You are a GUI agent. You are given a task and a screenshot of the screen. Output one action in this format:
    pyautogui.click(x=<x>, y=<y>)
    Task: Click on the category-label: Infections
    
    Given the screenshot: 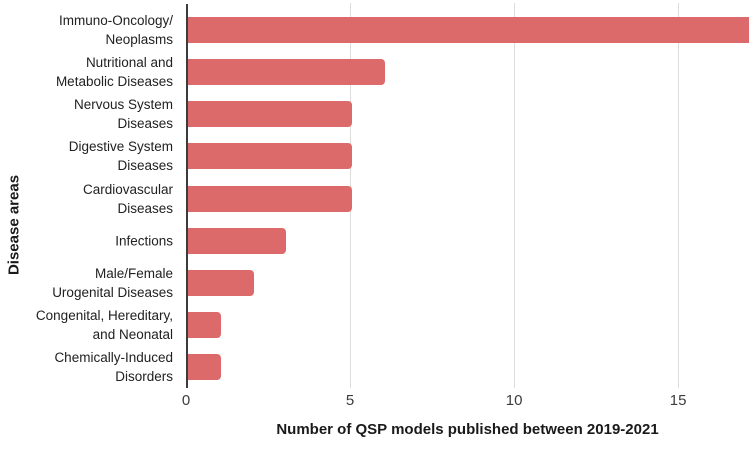 What is the action you would take?
    pyautogui.click(x=144, y=241)
    